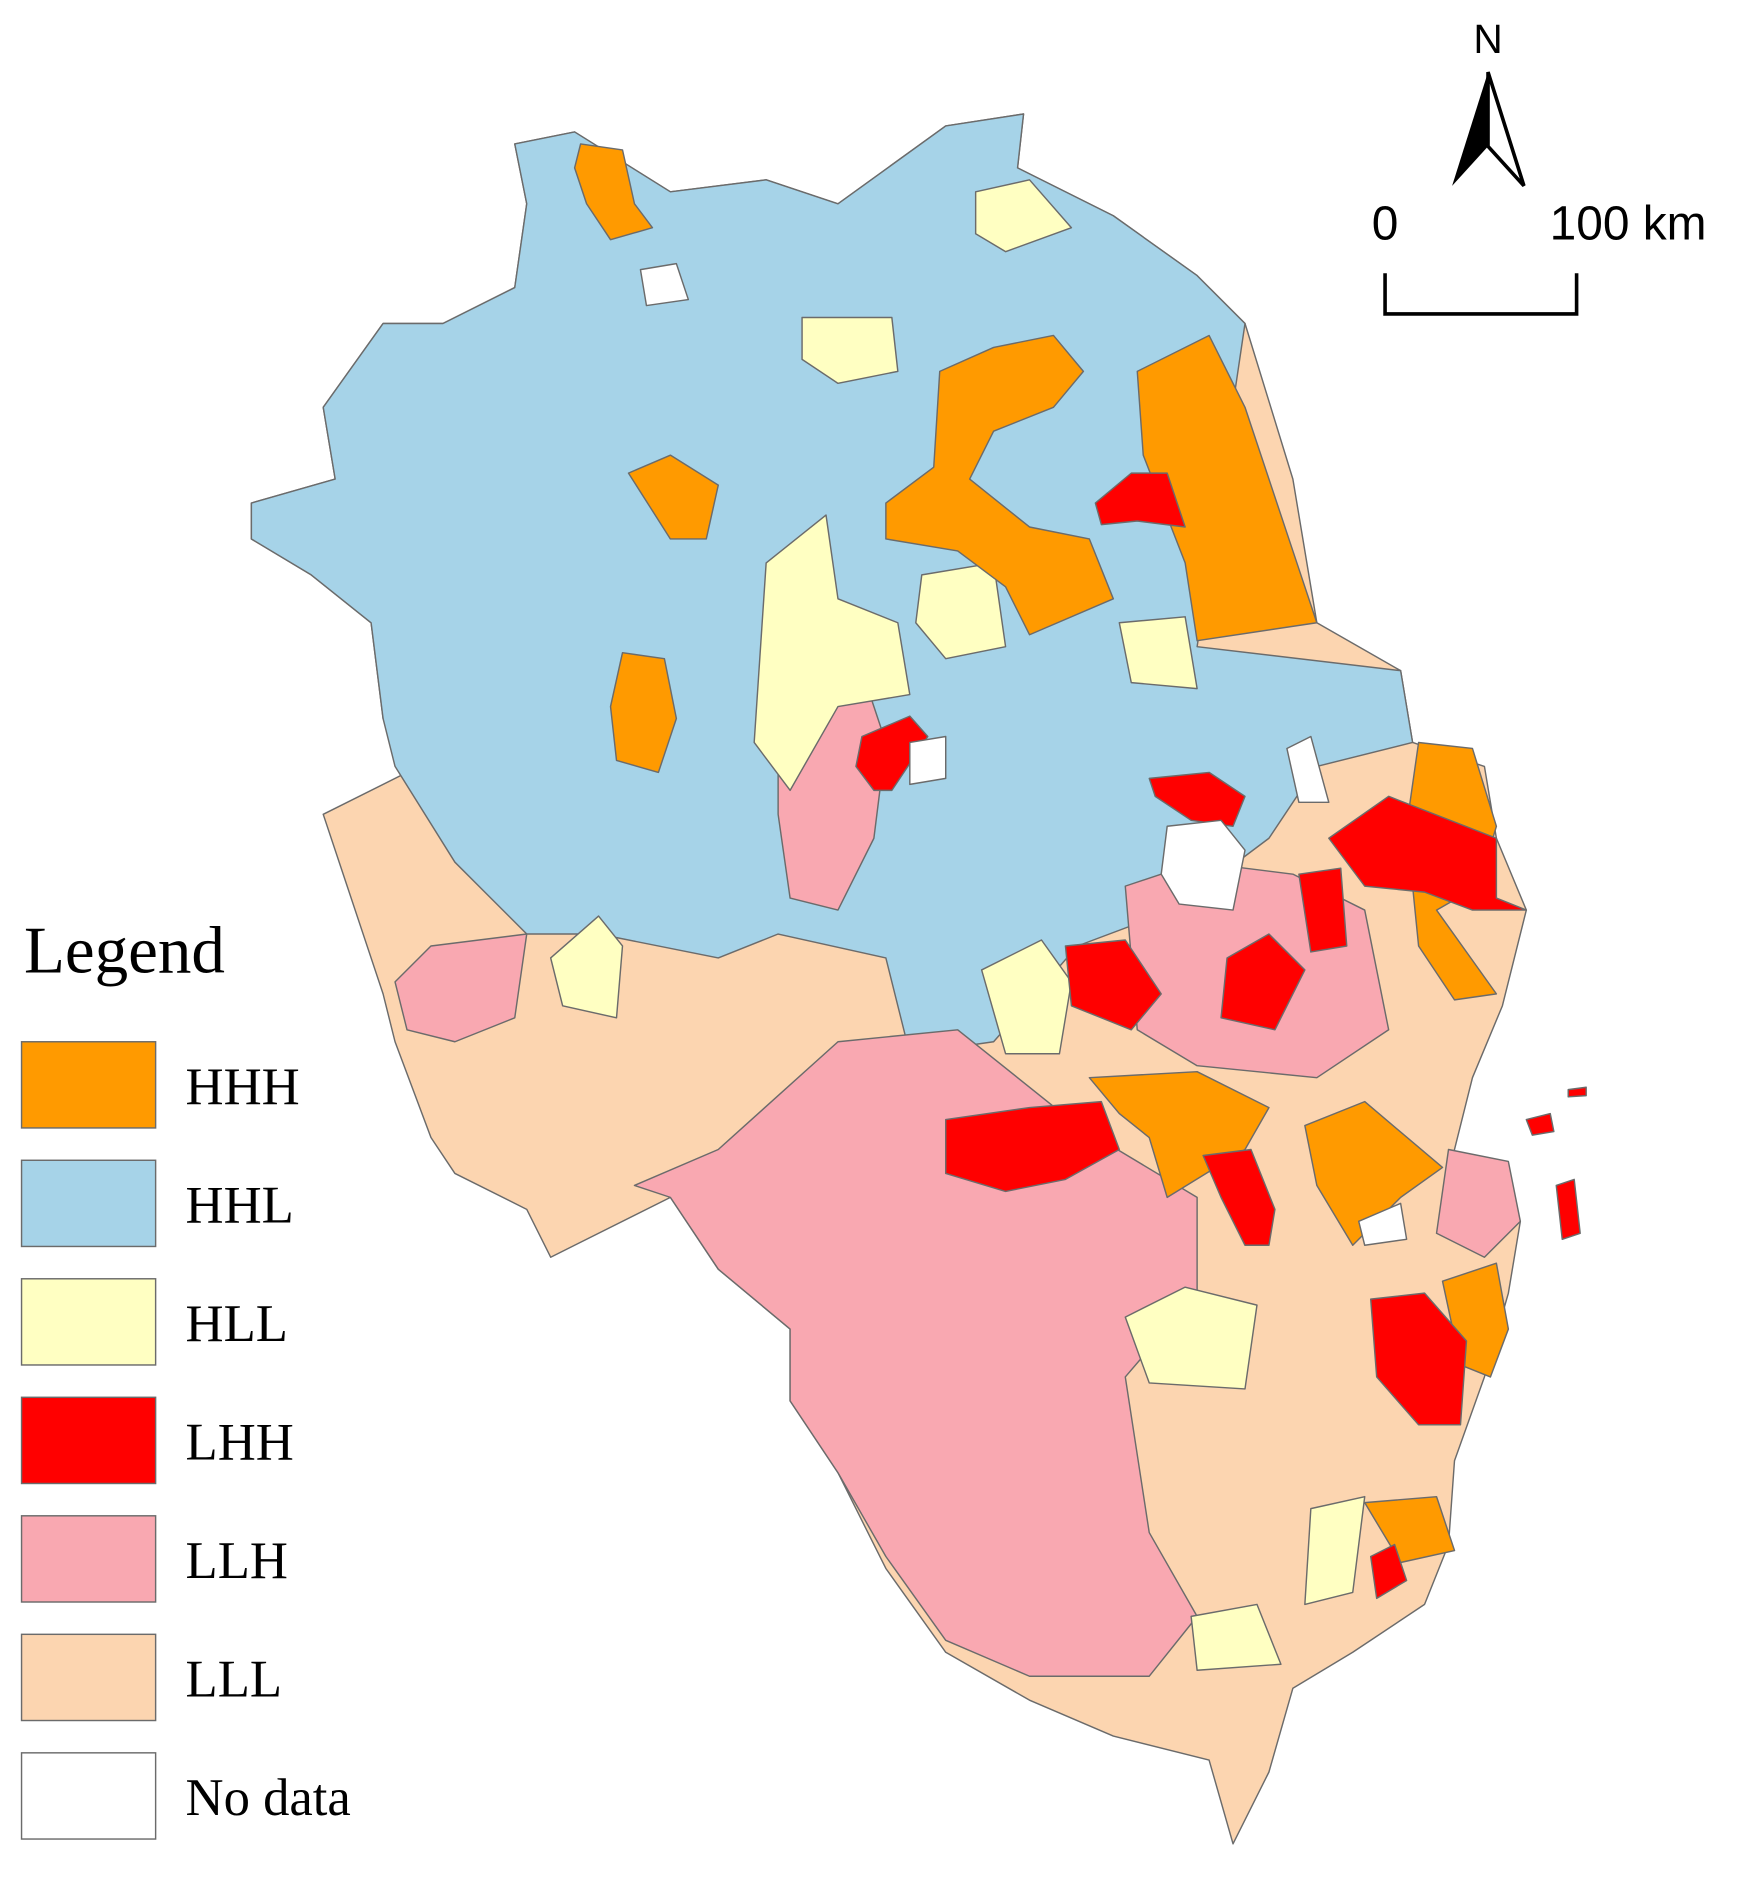 This screenshot has width=1743, height=1880. I want to click on legend-label: LLH, so click(237, 1561).